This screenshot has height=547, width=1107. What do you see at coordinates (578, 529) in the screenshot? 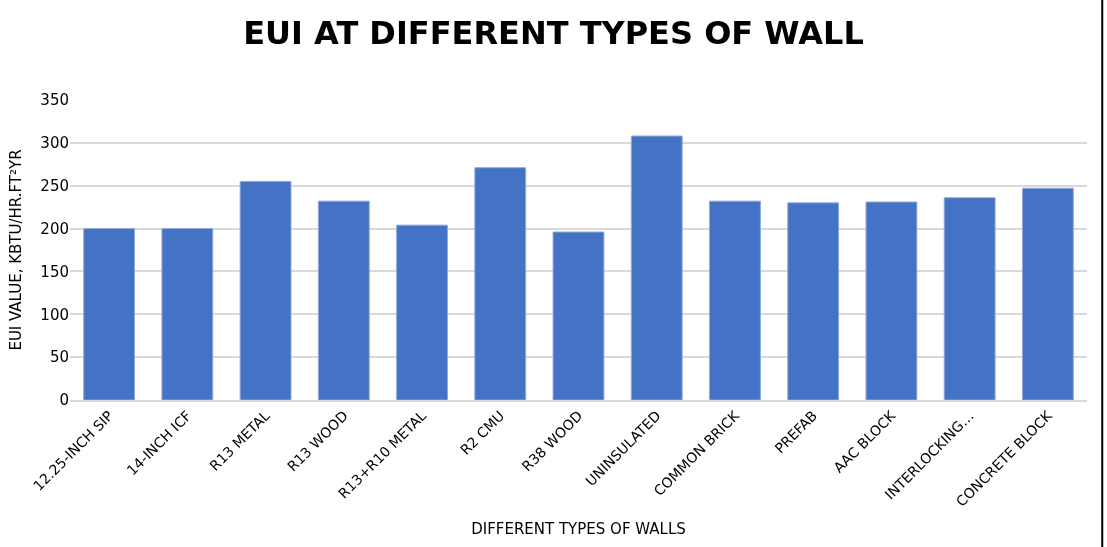
I see `x-axis-title: DIFFERENT TYPES OF WALLS` at bounding box center [578, 529].